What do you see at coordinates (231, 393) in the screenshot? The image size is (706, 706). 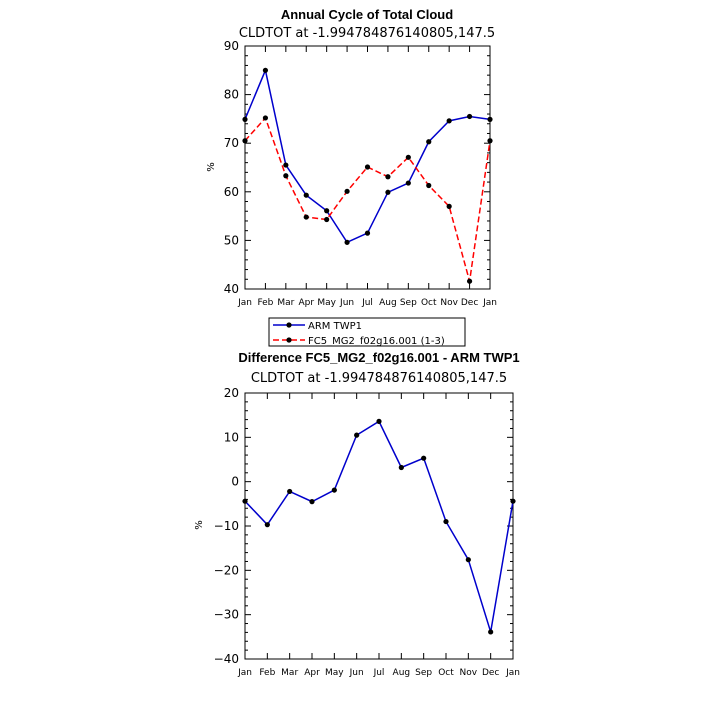 I see `y-tick-label: 20` at bounding box center [231, 393].